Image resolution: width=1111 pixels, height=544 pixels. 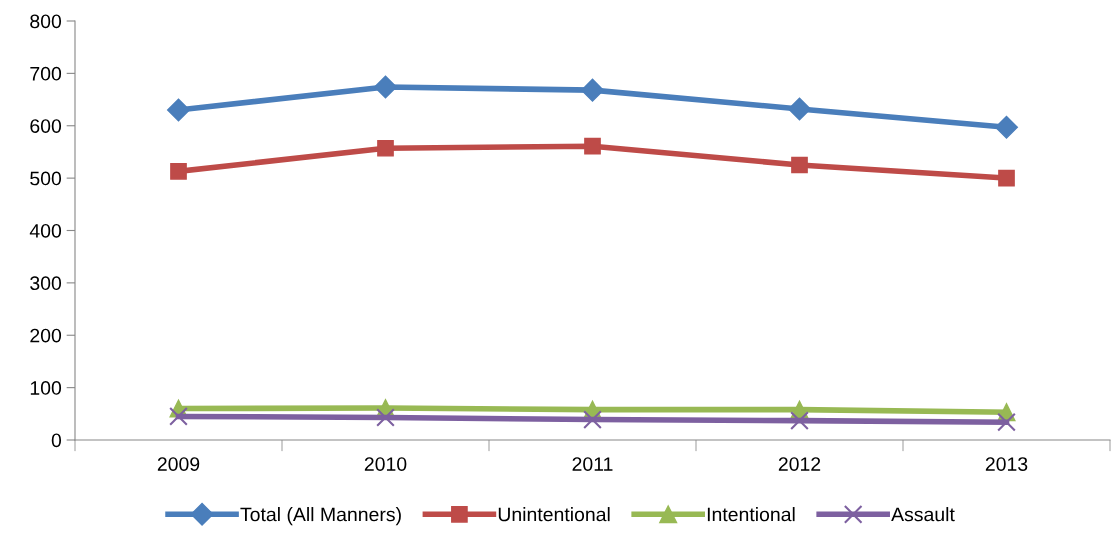 I want to click on legend-label: Intentional, so click(x=751, y=514).